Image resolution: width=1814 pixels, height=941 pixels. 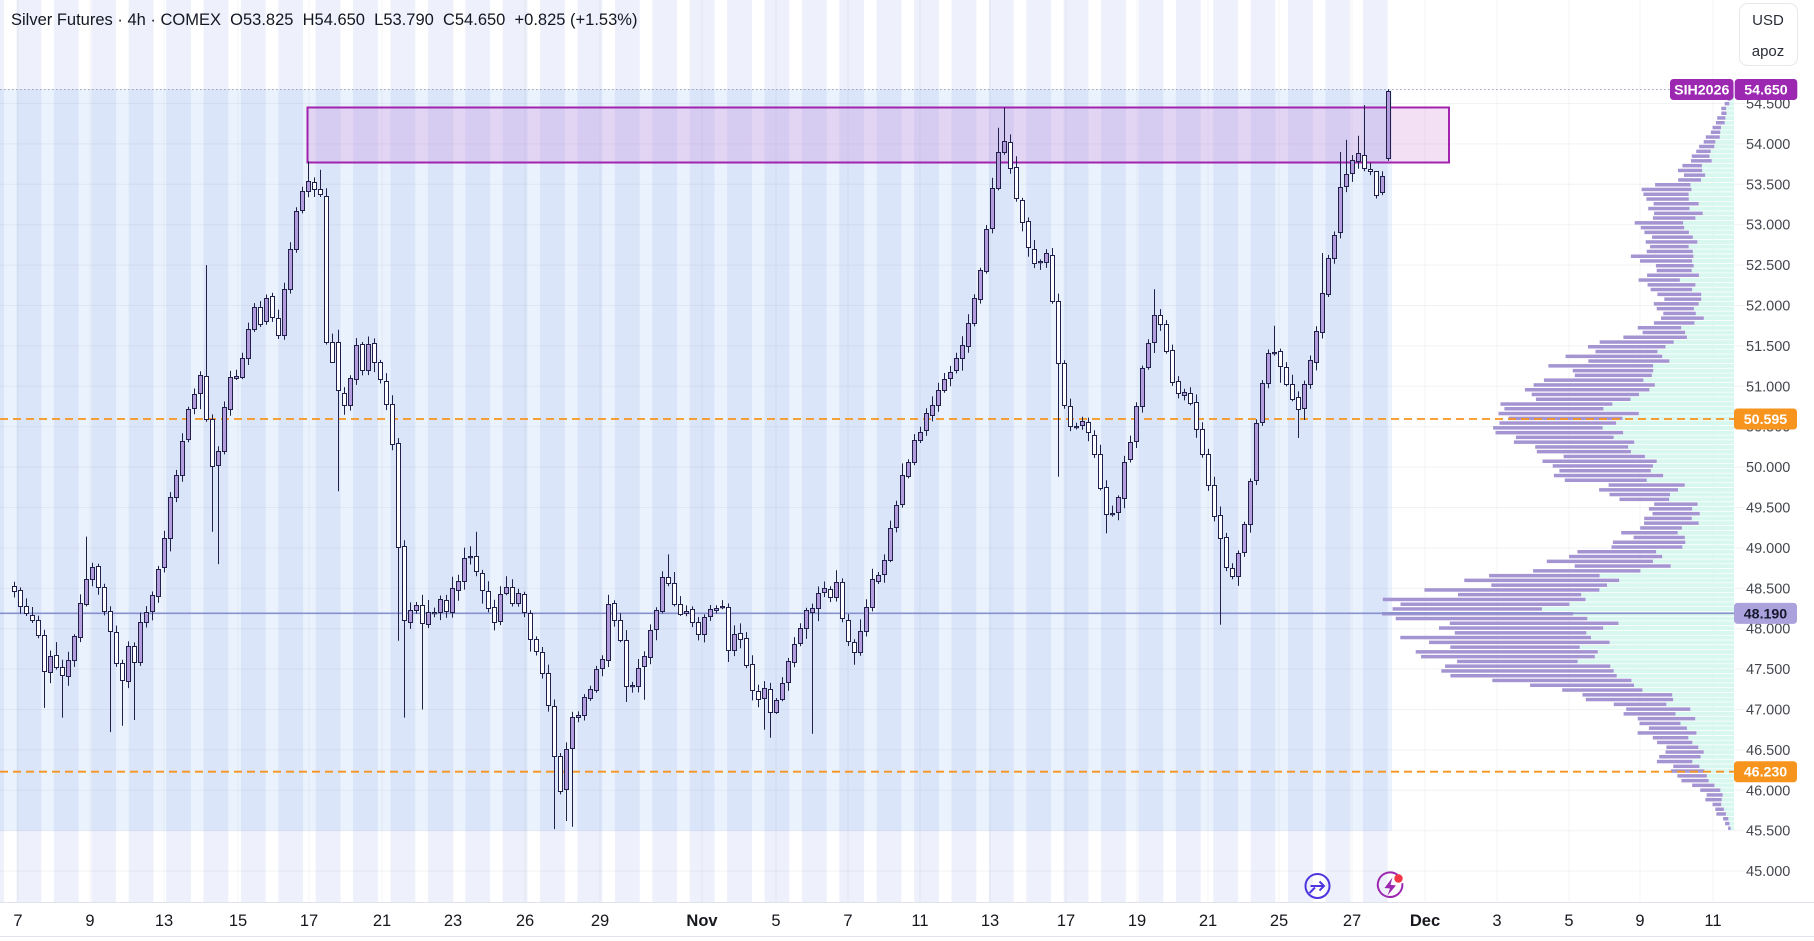 I want to click on svg-text: SIH2026, so click(x=1701, y=91).